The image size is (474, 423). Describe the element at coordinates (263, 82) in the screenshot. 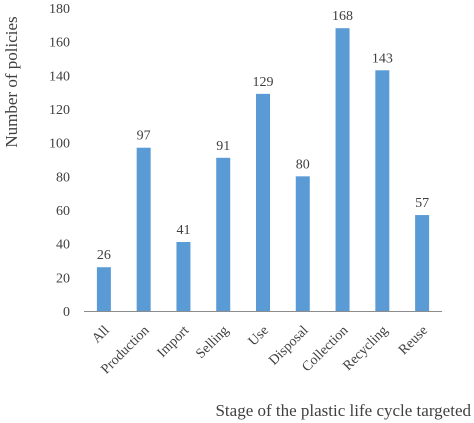

I see `data-label: 129` at that location.